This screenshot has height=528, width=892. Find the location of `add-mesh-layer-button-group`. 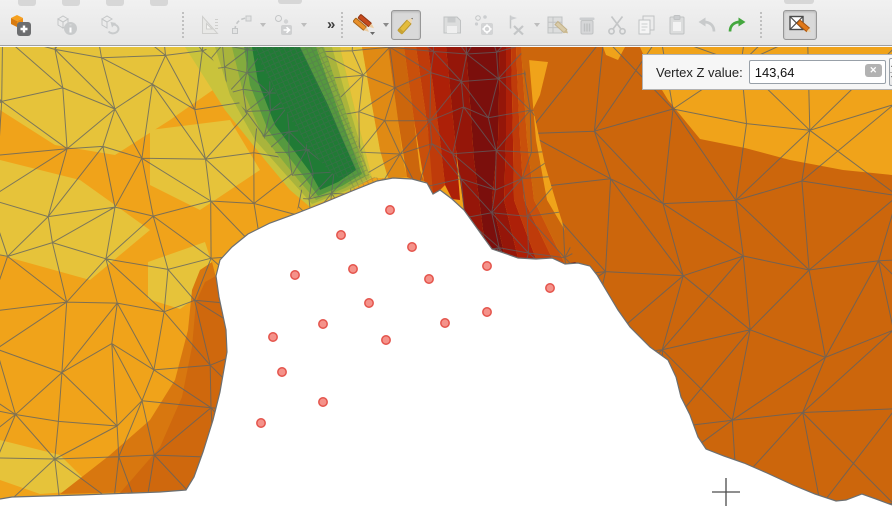

add-mesh-layer-button-group is located at coordinates (21, 25).